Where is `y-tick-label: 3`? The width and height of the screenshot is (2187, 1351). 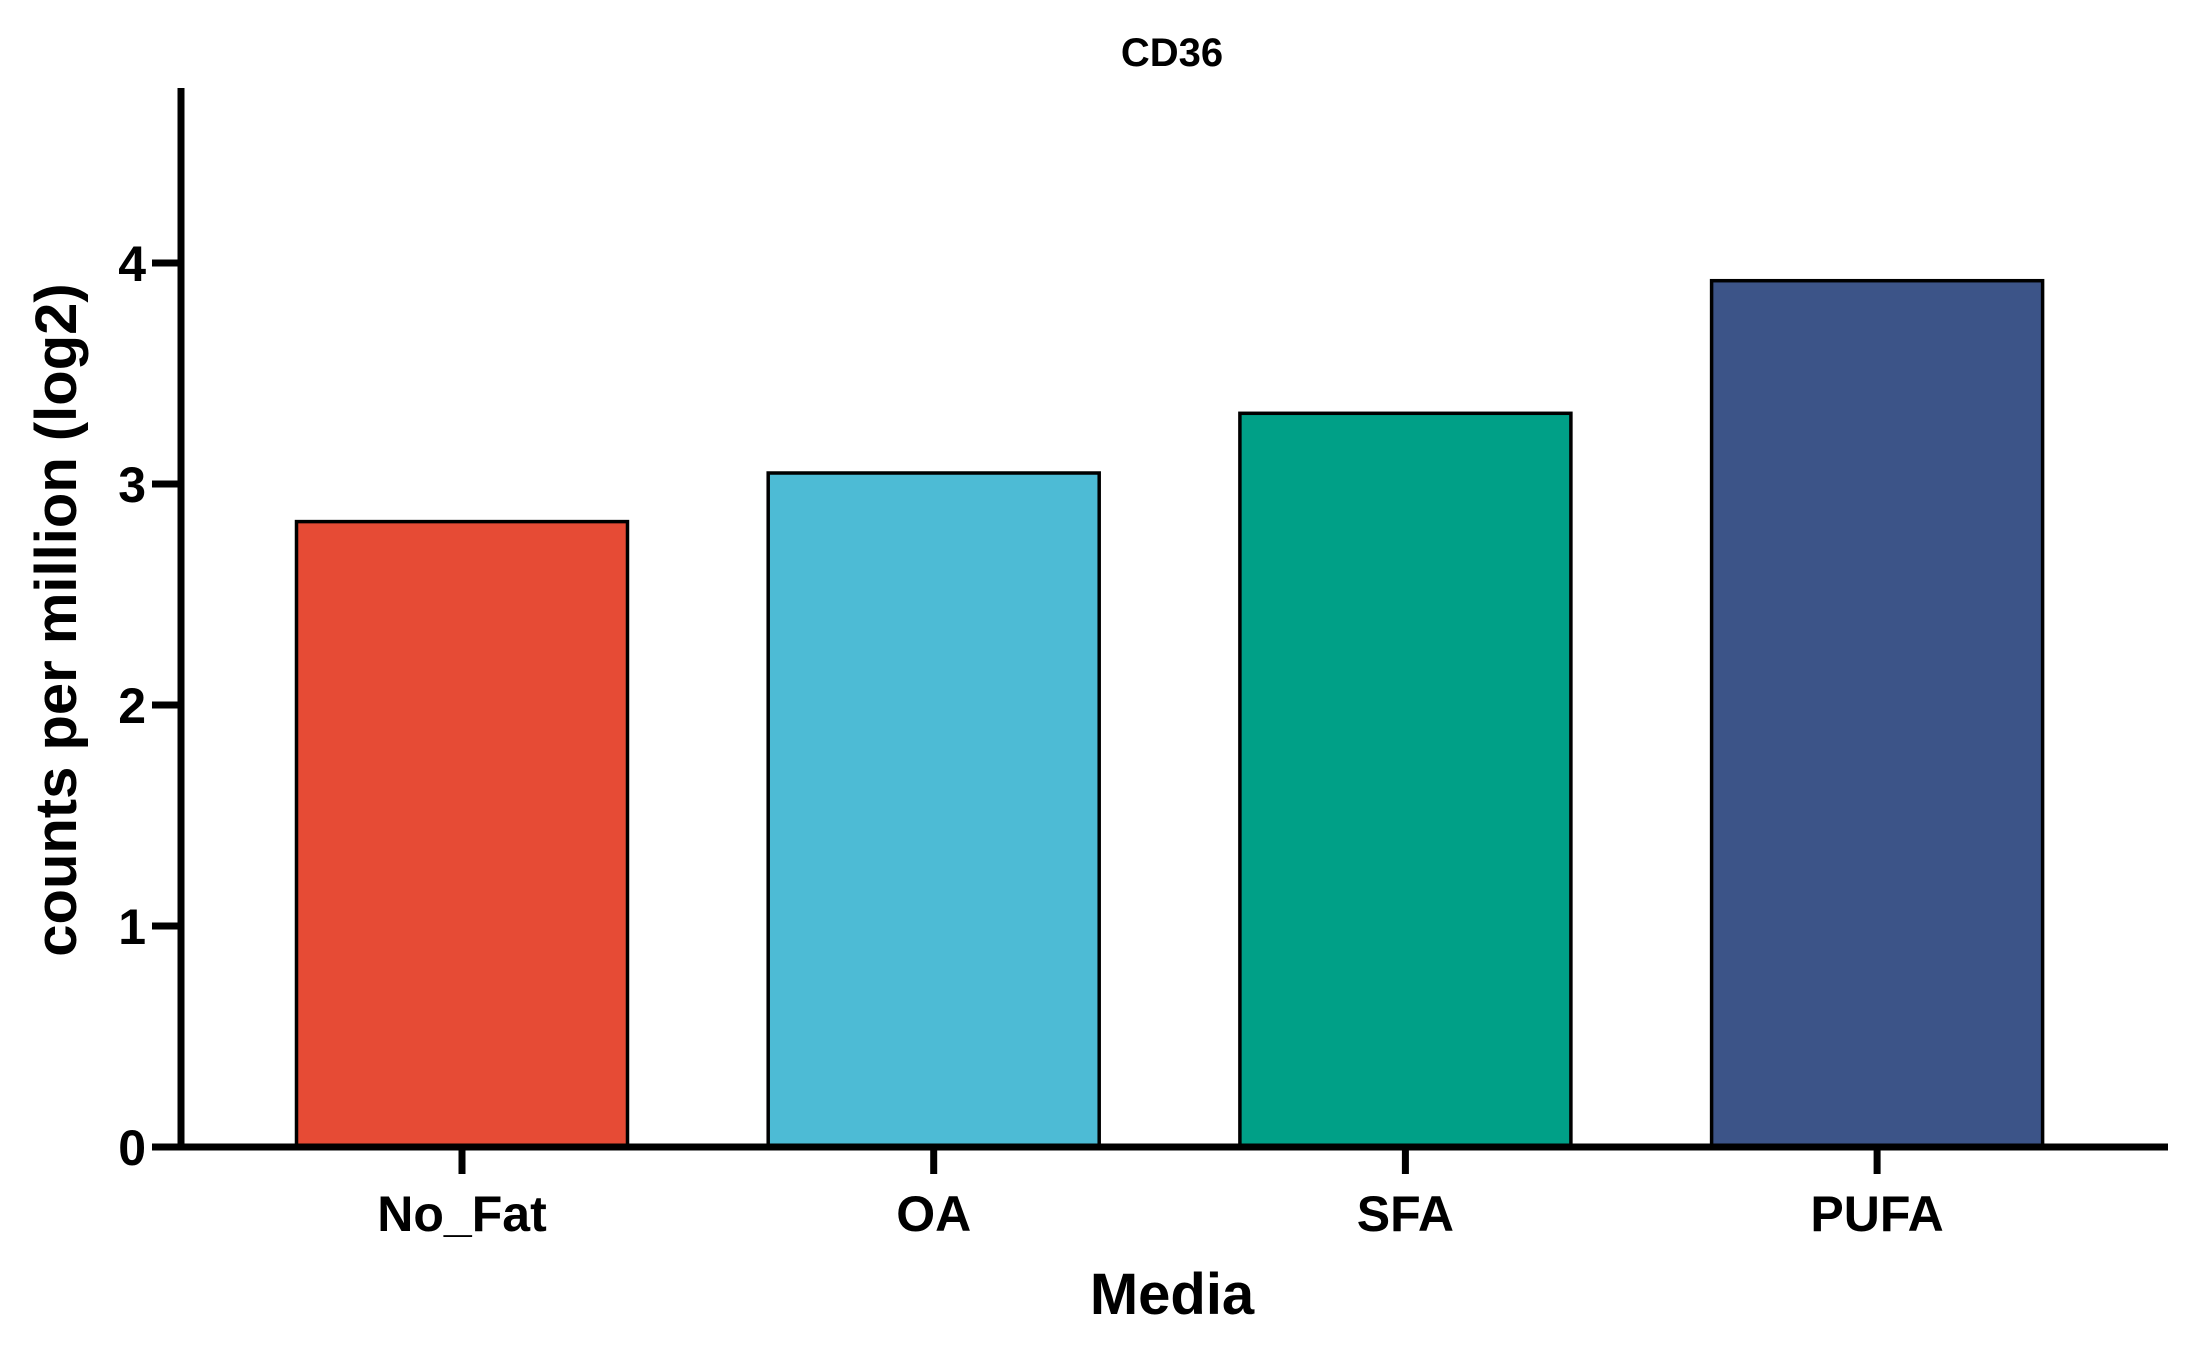 y-tick-label: 3 is located at coordinates (132, 485).